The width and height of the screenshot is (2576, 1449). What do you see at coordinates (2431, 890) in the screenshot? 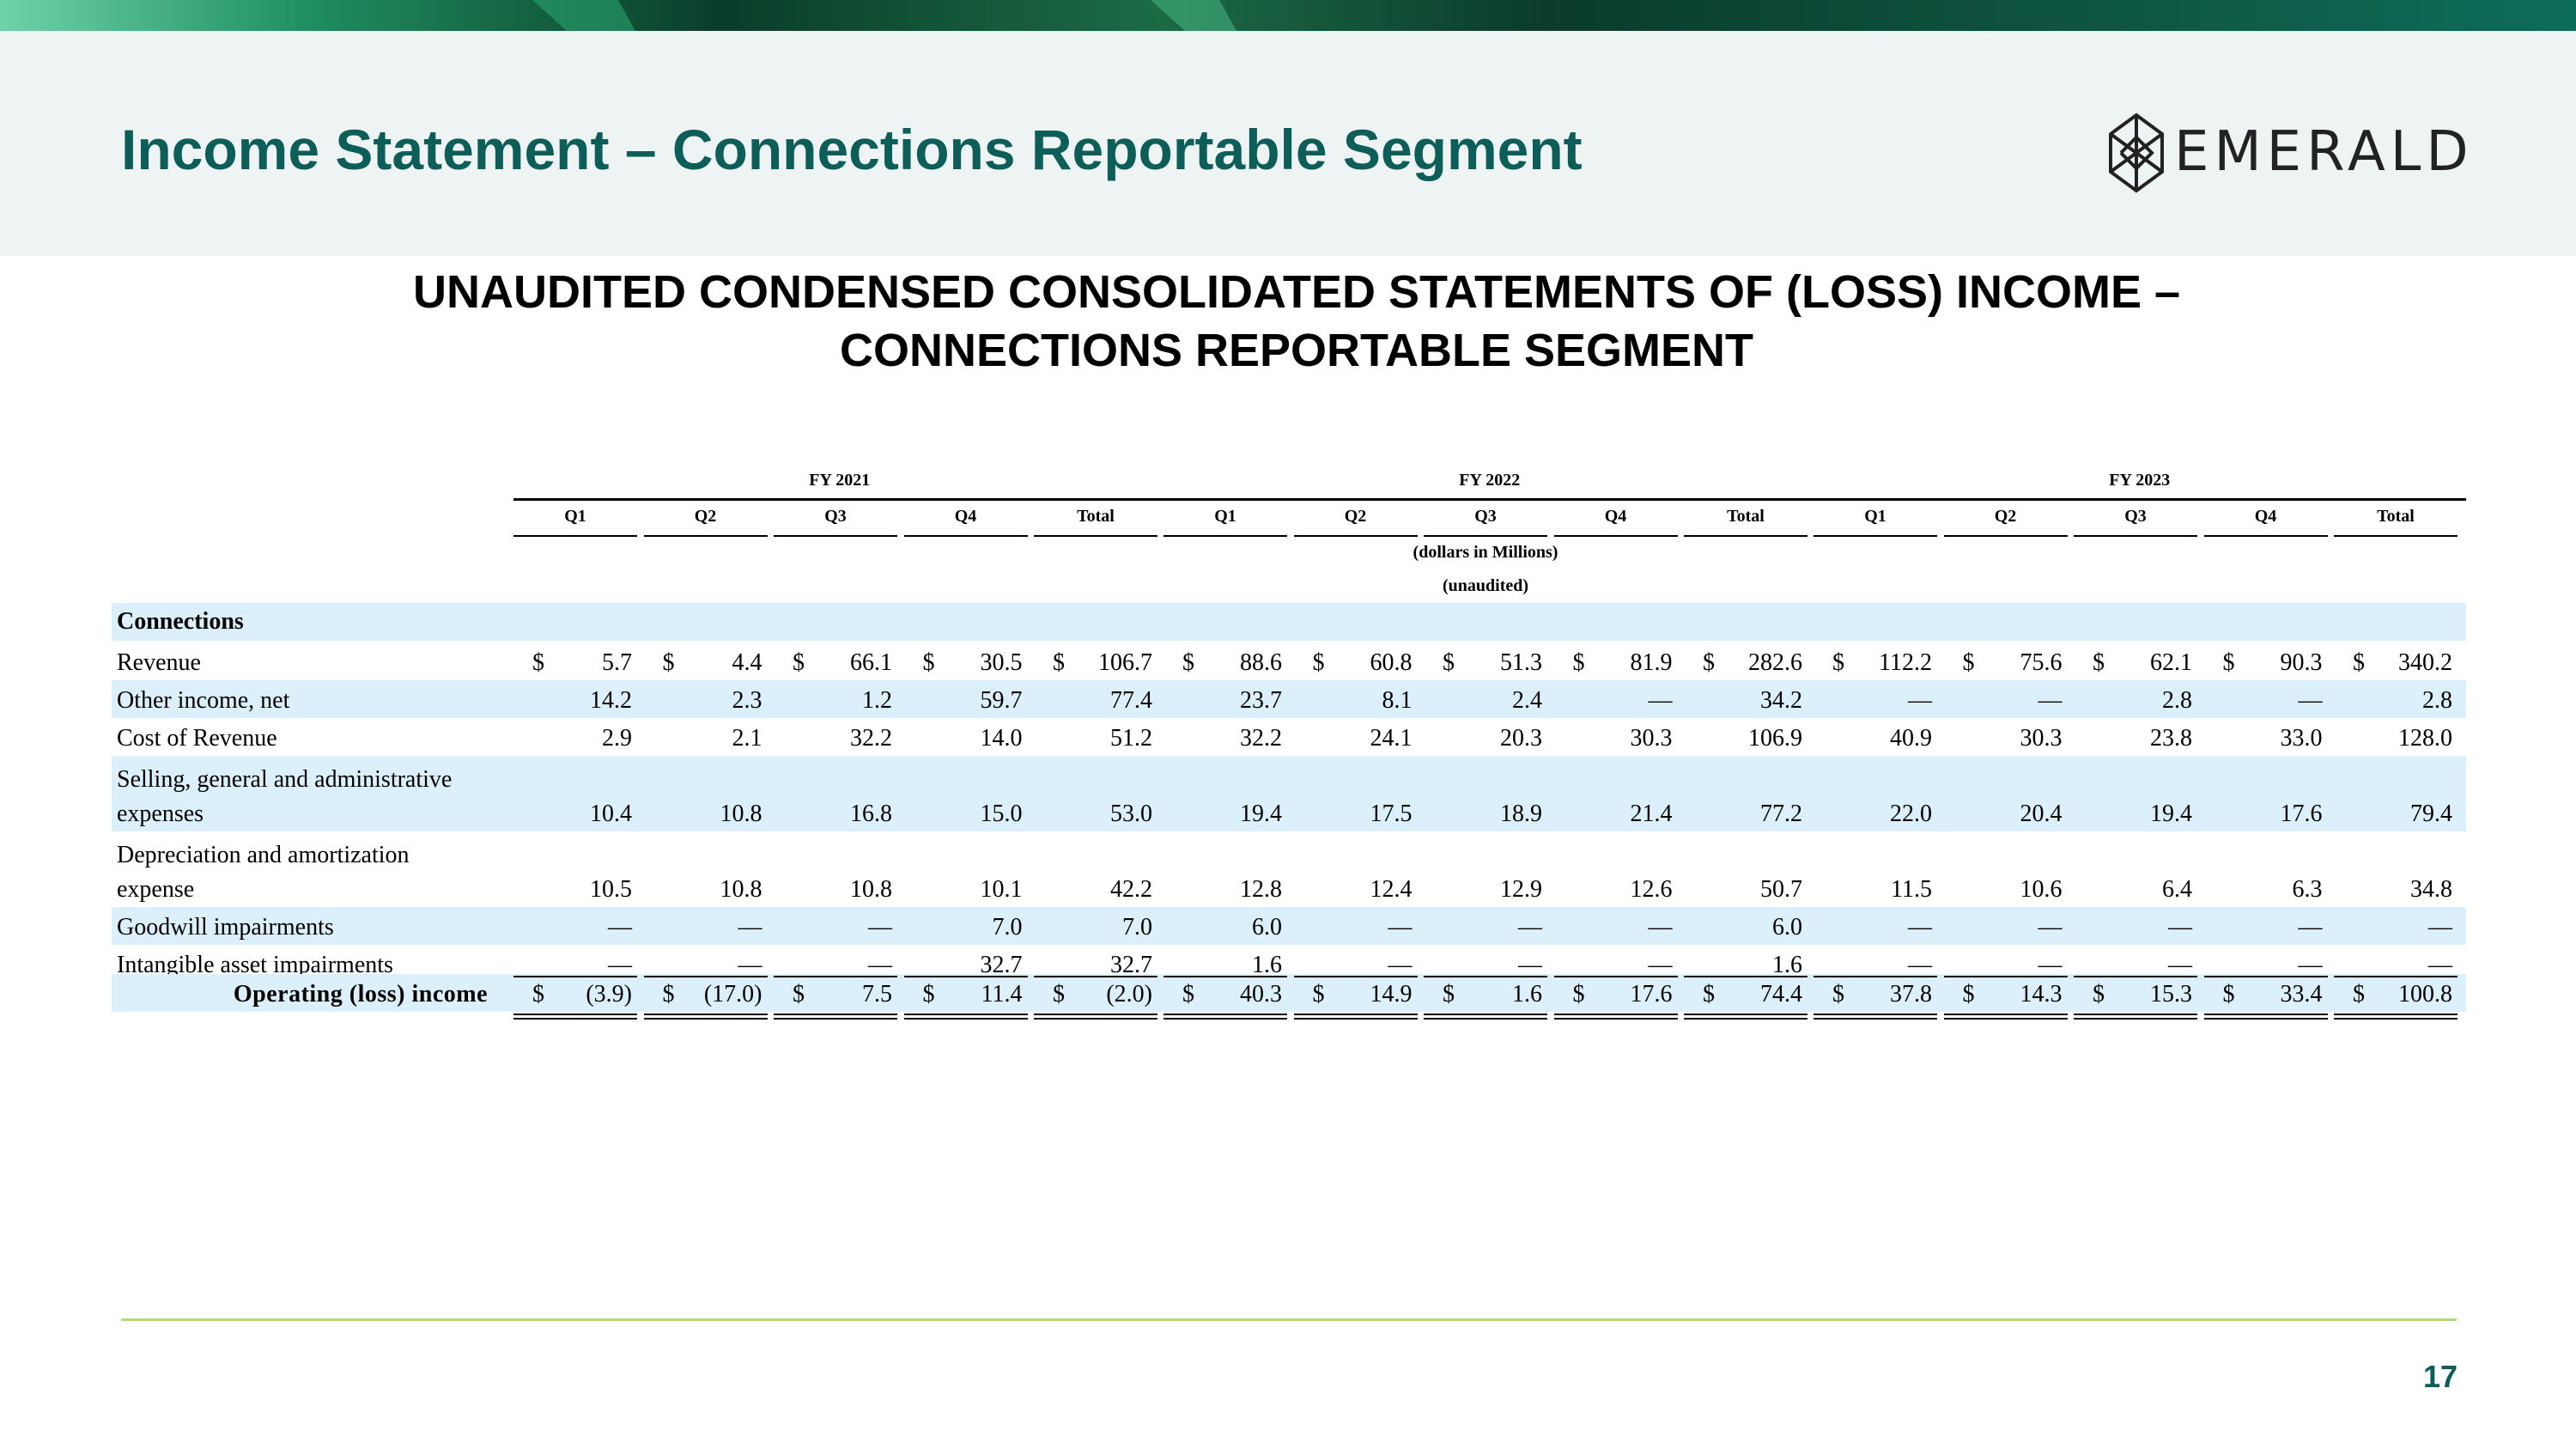
I see `value-cell: 34.8` at bounding box center [2431, 890].